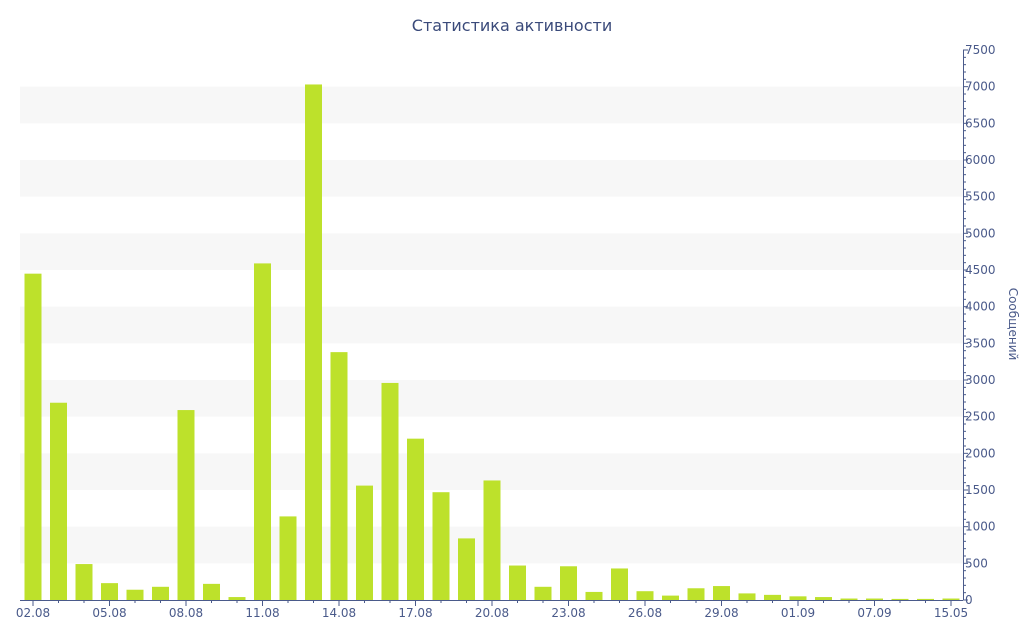 Image resolution: width=1024 pixels, height=644 pixels. Describe the element at coordinates (980, 270) in the screenshot. I see `y-tick-label: 4500` at that location.